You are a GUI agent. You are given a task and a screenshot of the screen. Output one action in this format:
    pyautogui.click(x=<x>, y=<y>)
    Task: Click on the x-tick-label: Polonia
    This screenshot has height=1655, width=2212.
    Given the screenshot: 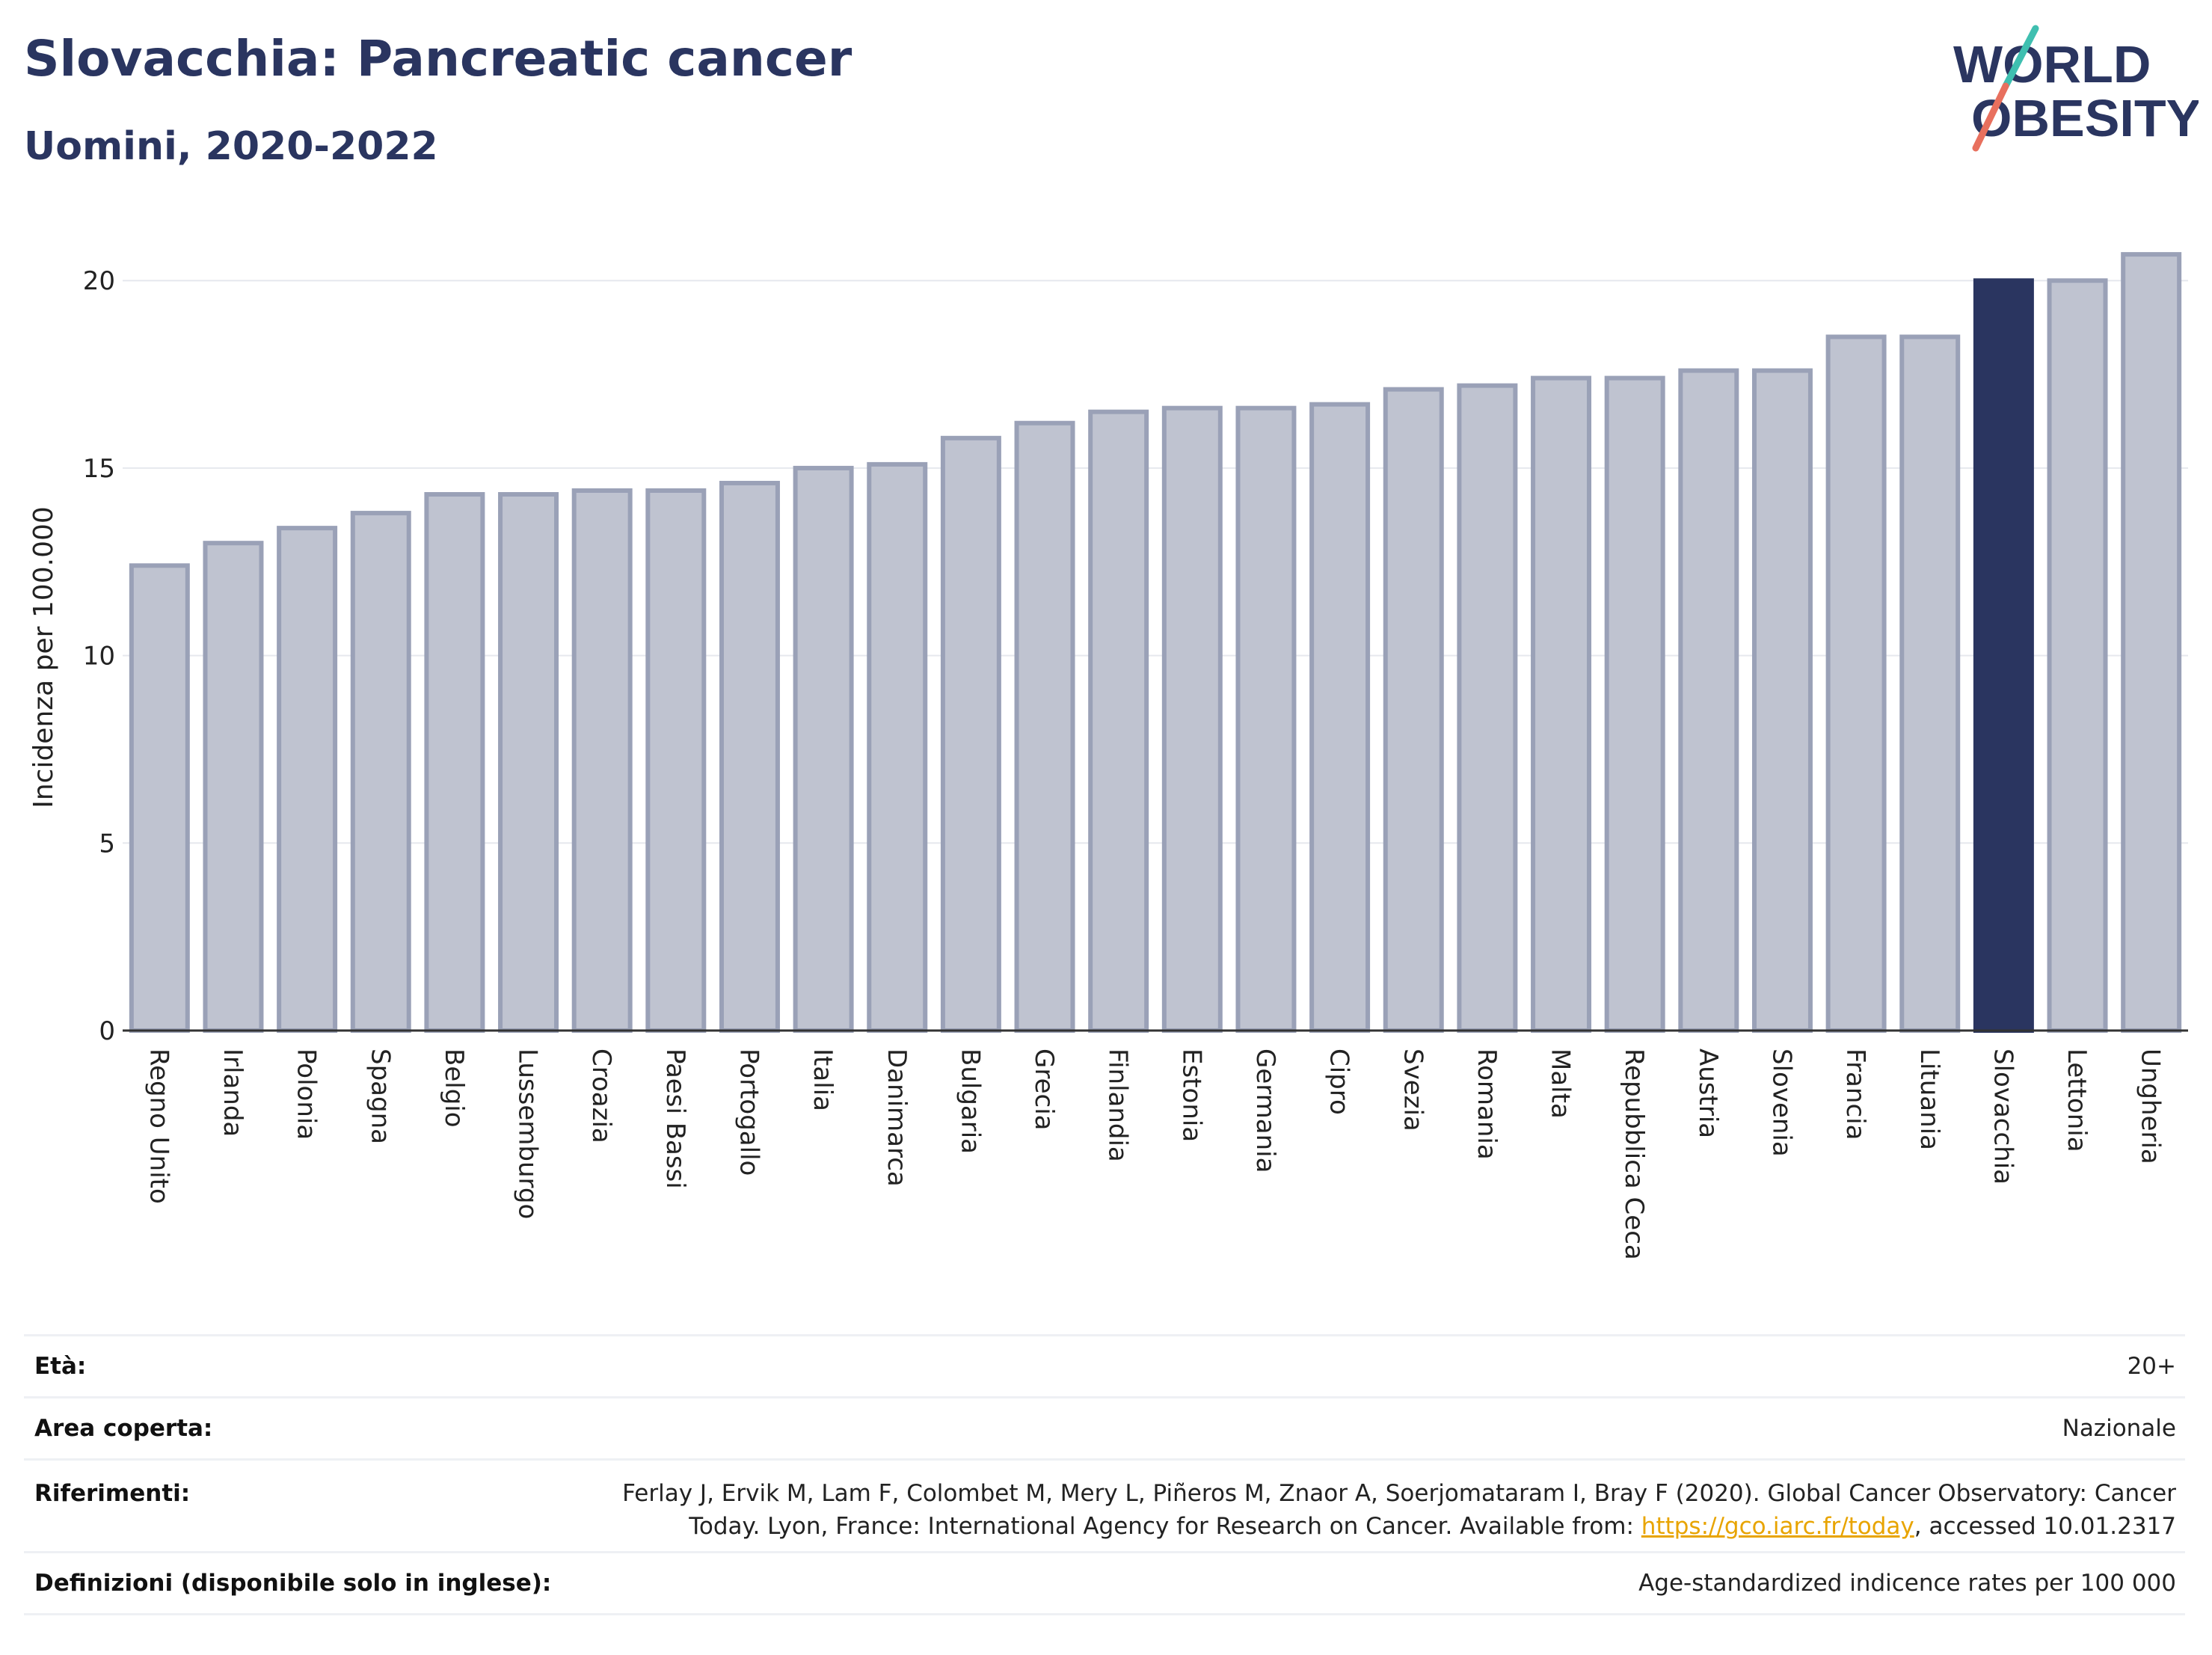 What is the action you would take?
    pyautogui.click(x=307, y=1094)
    